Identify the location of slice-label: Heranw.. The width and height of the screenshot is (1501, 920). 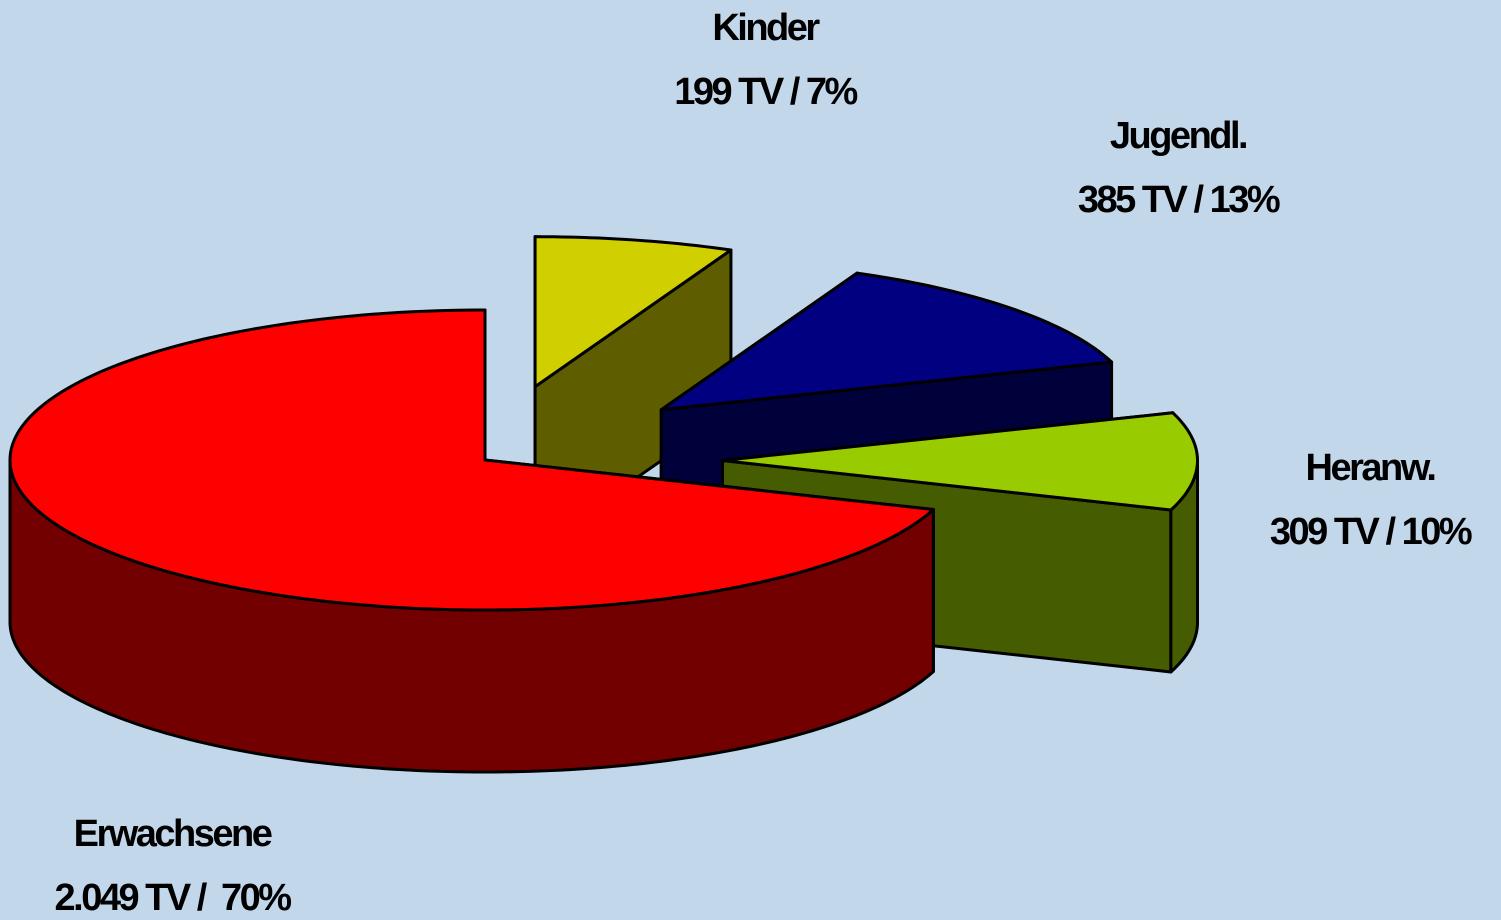
(1370, 468).